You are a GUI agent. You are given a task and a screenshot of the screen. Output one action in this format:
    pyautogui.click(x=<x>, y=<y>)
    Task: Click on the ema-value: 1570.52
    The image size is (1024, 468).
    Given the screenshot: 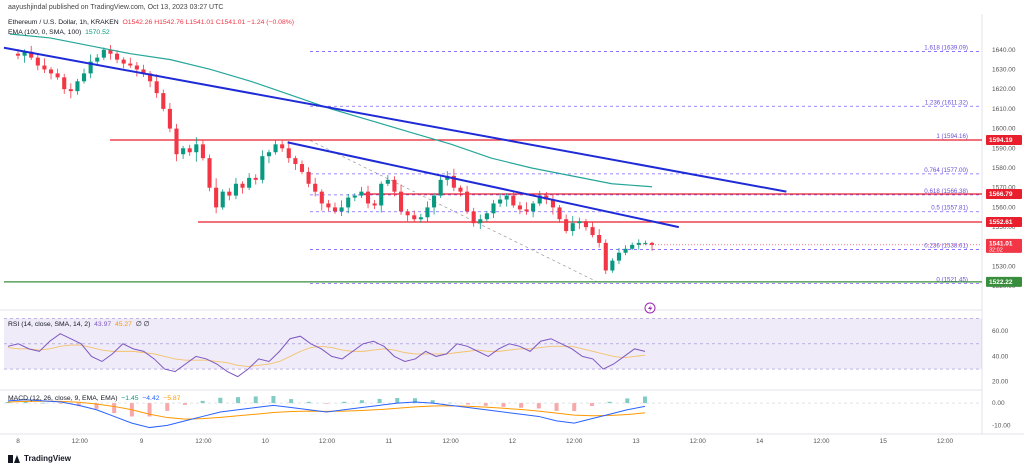 What is the action you would take?
    pyautogui.click(x=97, y=32)
    